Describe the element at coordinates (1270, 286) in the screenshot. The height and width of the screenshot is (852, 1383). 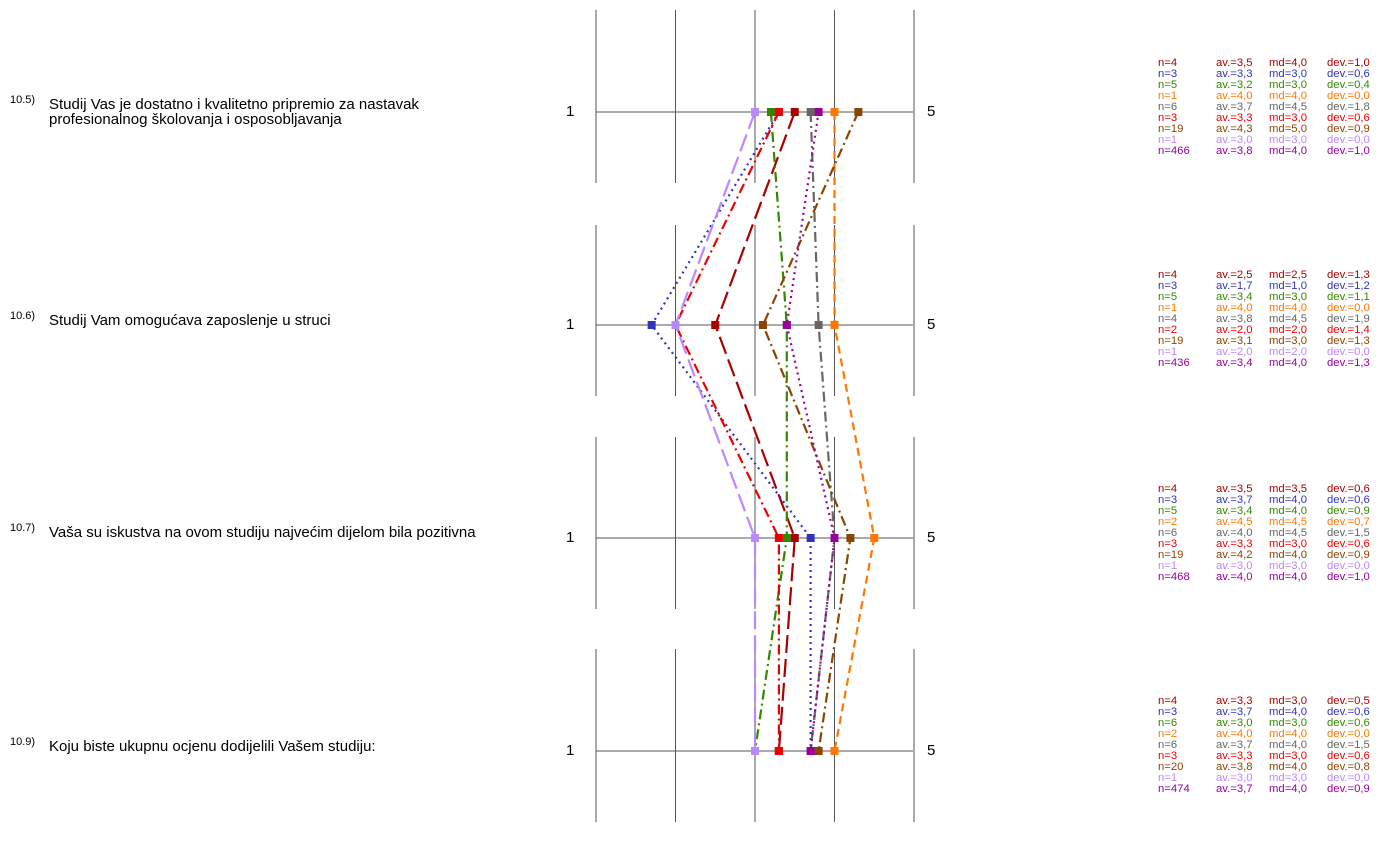
I see `stats-row: n=3 av.=1,7 md=1,0 dev.=1,2` at that location.